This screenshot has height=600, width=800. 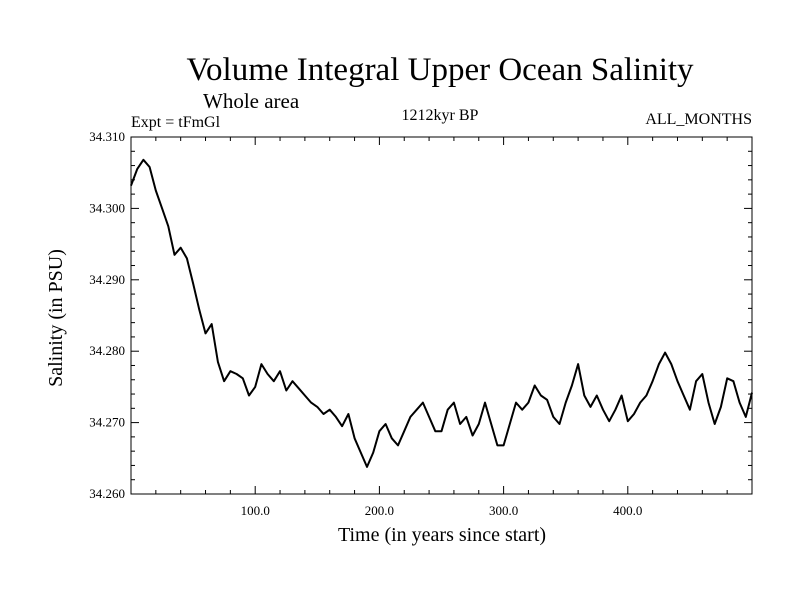 What do you see at coordinates (503, 510) in the screenshot?
I see `x-tick-label: 300.0` at bounding box center [503, 510].